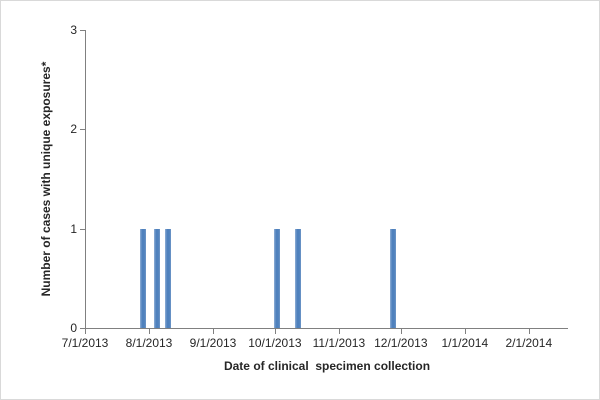 The width and height of the screenshot is (600, 400). What do you see at coordinates (73, 228) in the screenshot?
I see `y-tick-label: 1` at bounding box center [73, 228].